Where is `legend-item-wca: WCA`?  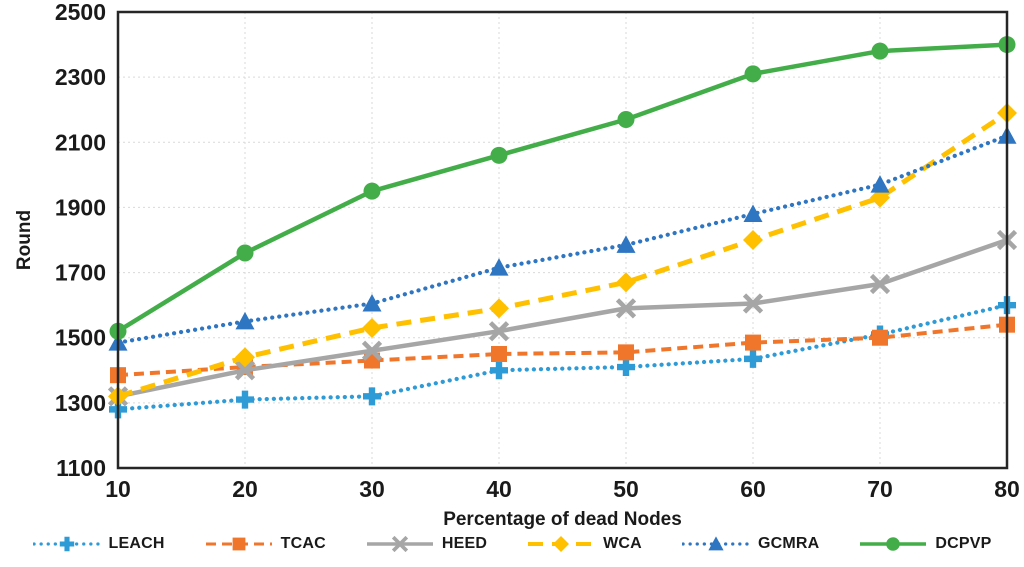
legend-item-wca: WCA is located at coordinates (584, 544).